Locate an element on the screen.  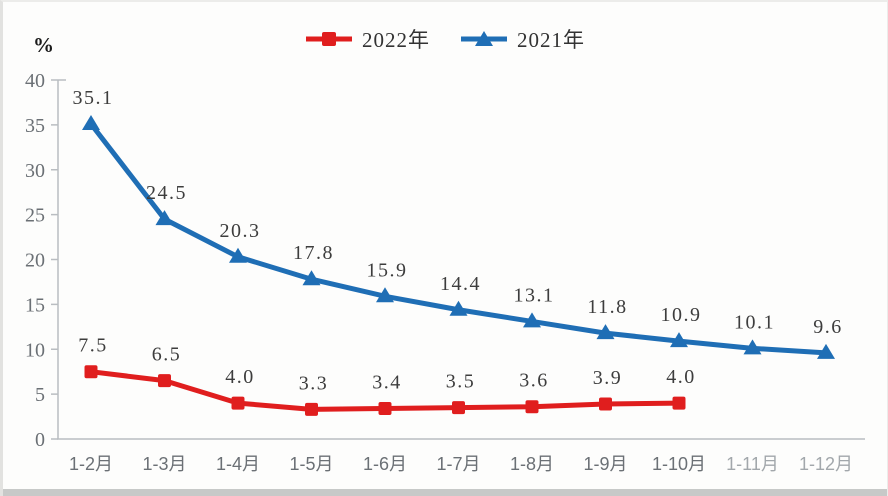
data-point-label: 10.9 is located at coordinates (681, 315).